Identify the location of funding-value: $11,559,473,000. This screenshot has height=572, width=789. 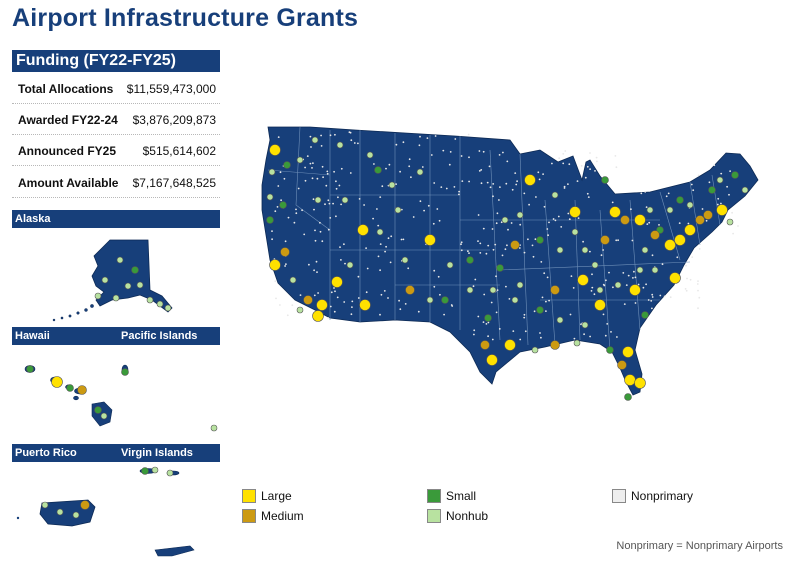
(171, 89).